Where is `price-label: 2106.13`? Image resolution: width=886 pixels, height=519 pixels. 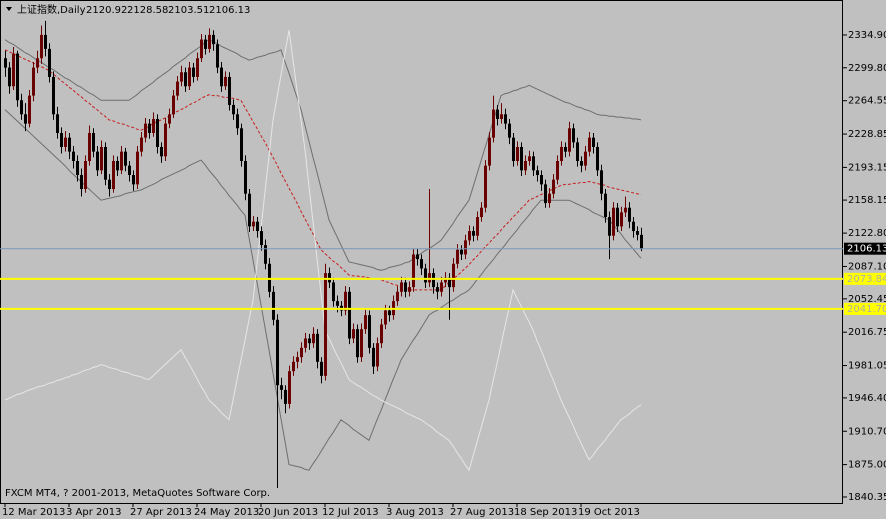
price-label: 2106.13 is located at coordinates (866, 249).